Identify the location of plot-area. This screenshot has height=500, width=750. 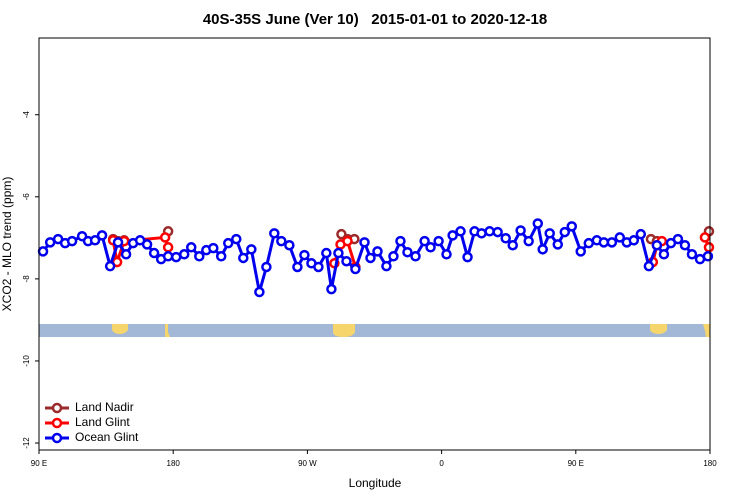
(376, 258).